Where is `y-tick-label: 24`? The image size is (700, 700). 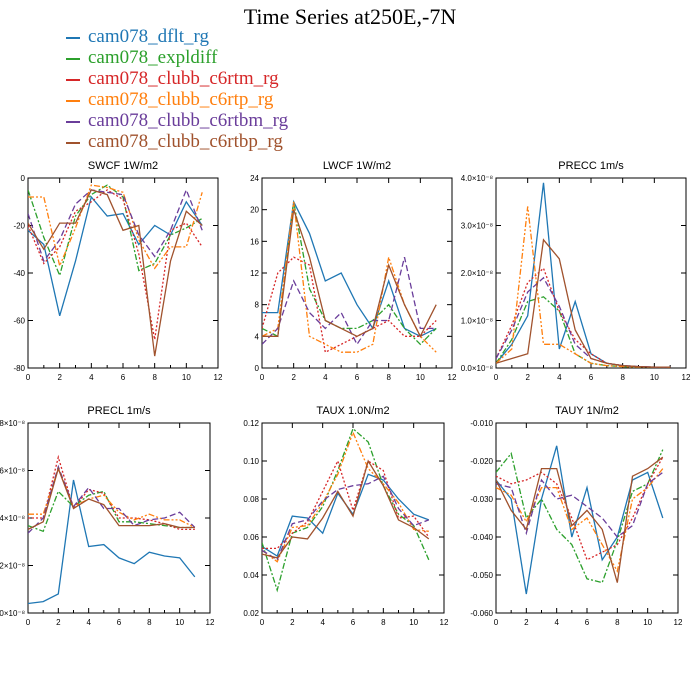 y-tick-label: 24 is located at coordinates (254, 178).